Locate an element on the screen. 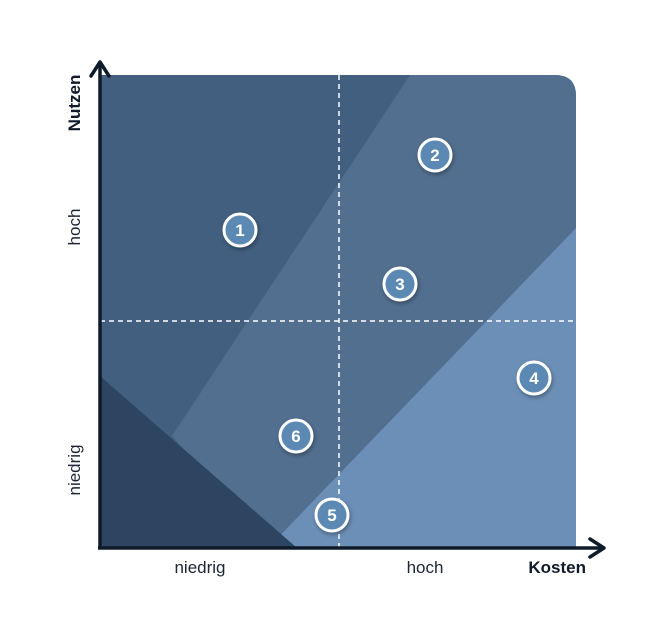 The height and width of the screenshot is (643, 669). x-axis is located at coordinates (352, 548).